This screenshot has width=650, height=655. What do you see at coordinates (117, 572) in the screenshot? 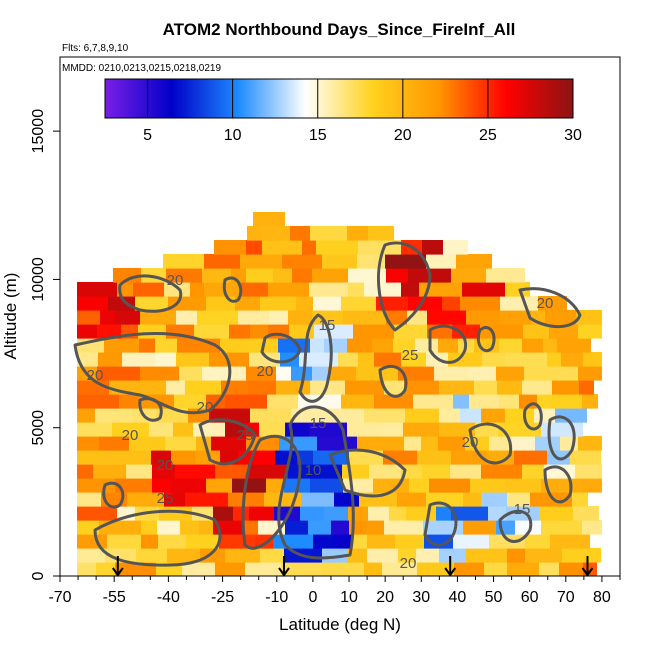
I see `arrow-head` at bounding box center [117, 572].